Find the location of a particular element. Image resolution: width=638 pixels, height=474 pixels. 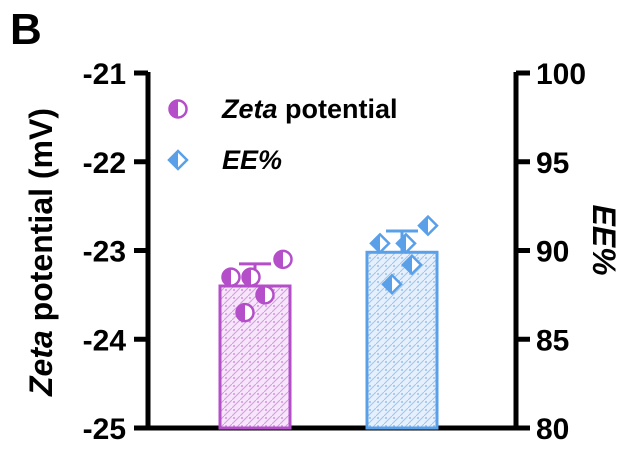

right-tick-label: 90 is located at coordinates (552, 252).